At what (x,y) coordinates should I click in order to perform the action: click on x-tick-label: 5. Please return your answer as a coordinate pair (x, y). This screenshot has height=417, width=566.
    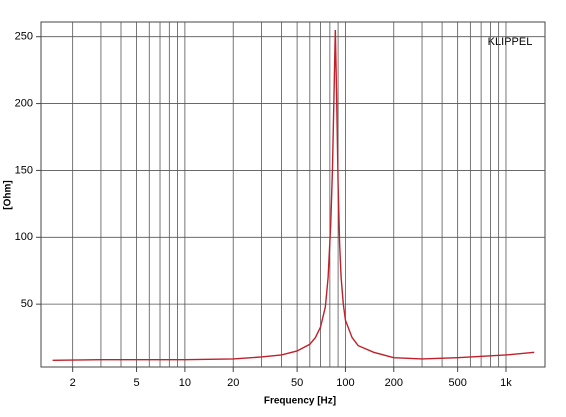
    Looking at the image, I should click on (136, 383).